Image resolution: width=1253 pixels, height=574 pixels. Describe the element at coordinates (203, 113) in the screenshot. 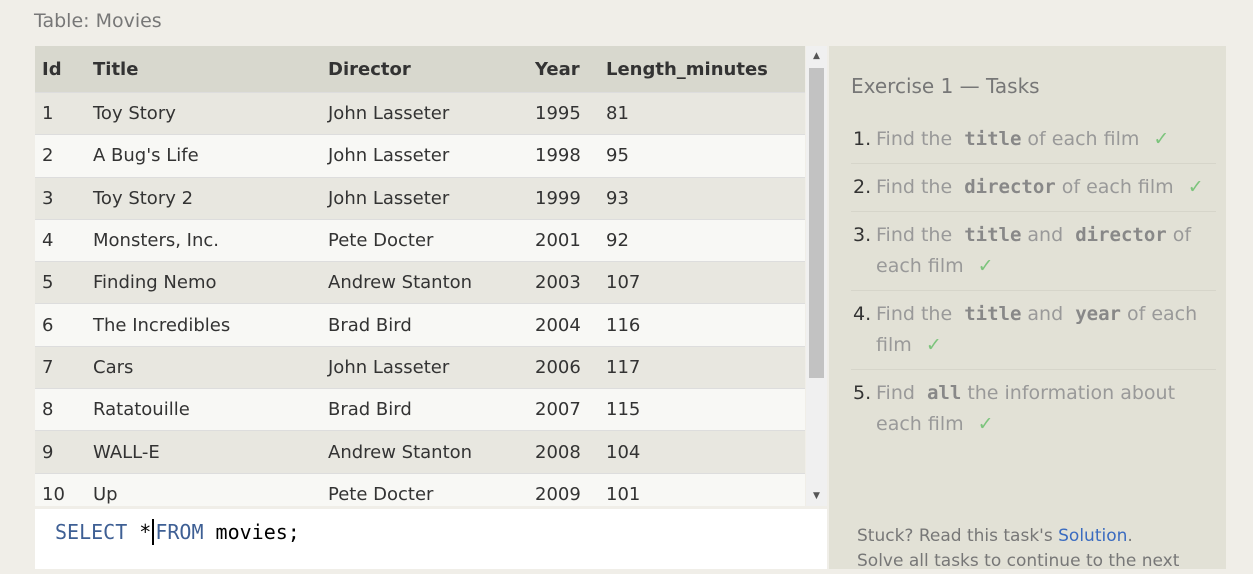

I see `cell-title: Toy Story` at that location.